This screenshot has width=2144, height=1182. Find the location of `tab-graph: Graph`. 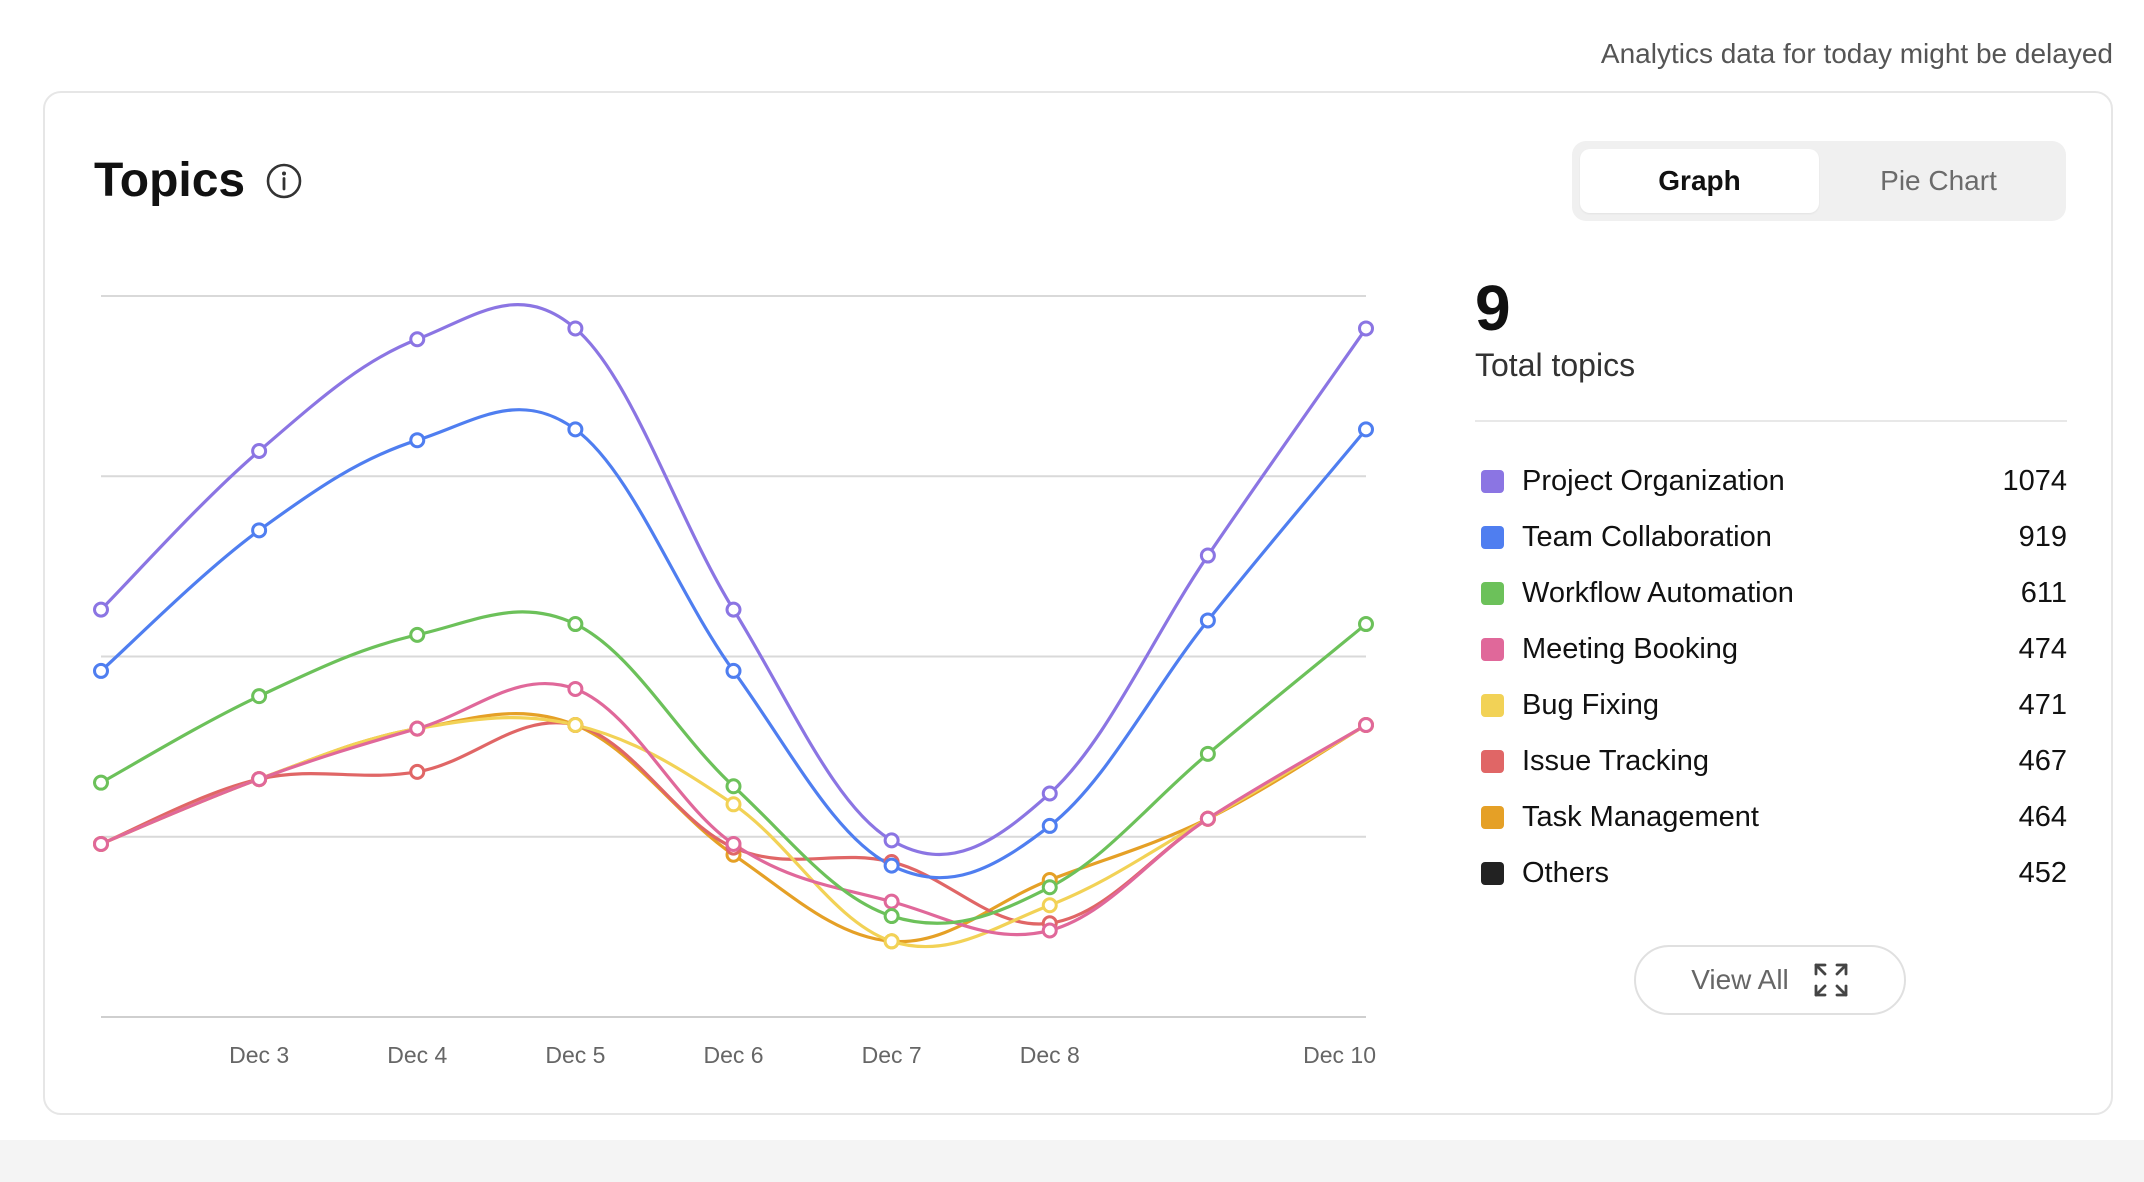

tab-graph: Graph is located at coordinates (1699, 181).